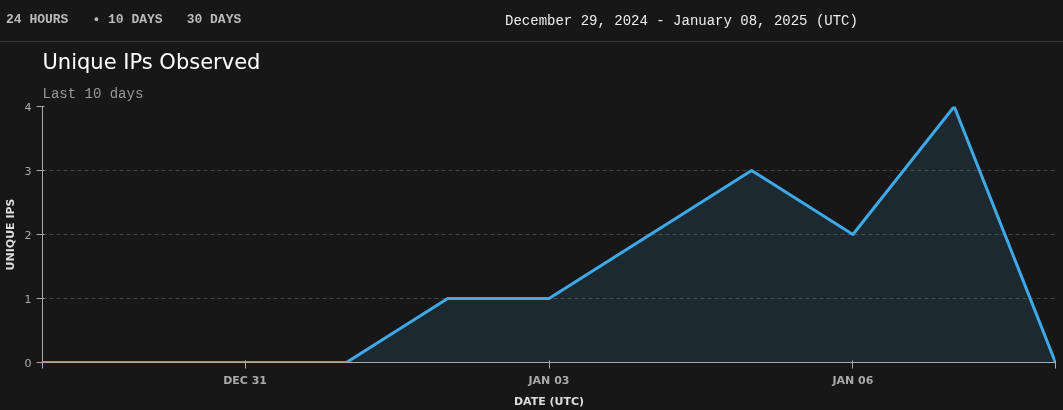 The width and height of the screenshot is (1063, 410). What do you see at coordinates (151, 61) in the screenshot?
I see `chart-title: Unique IPs Observed` at bounding box center [151, 61].